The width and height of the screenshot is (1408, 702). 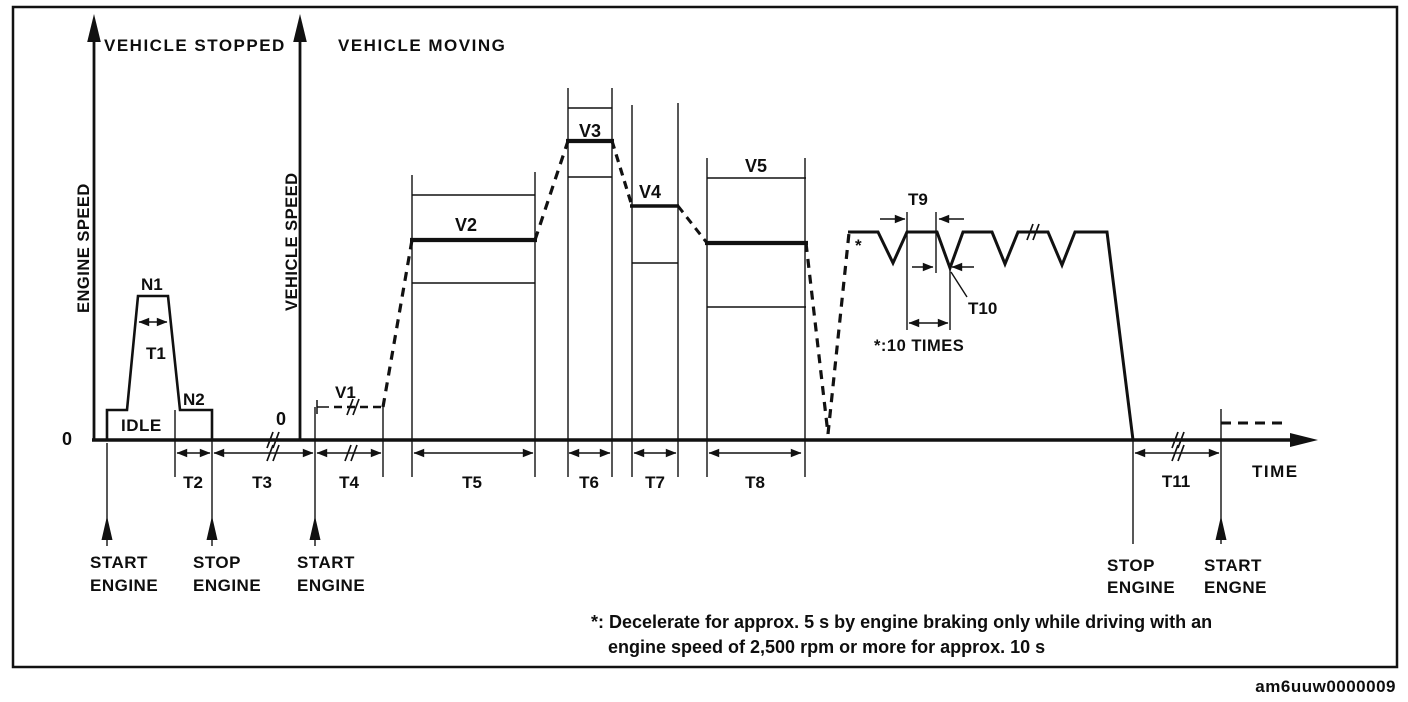 What do you see at coordinates (345, 392) in the screenshot?
I see `v1-label: V1` at bounding box center [345, 392].